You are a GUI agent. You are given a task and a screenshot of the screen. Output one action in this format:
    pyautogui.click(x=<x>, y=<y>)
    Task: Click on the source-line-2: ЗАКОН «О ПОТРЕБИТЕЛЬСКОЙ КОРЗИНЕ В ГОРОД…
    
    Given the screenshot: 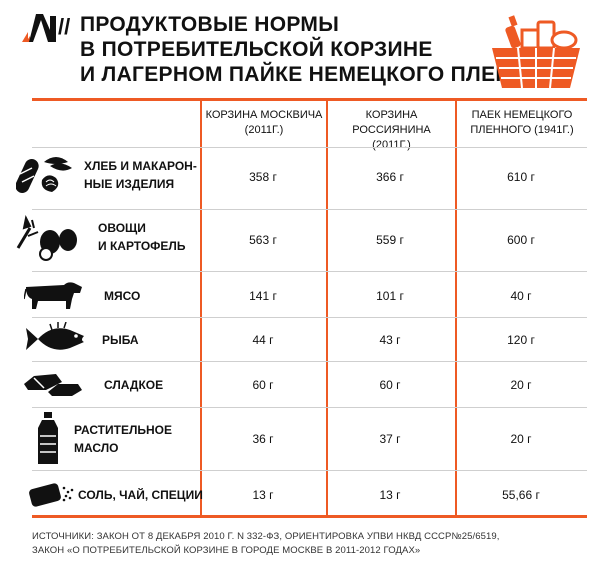 What is the action you would take?
    pyautogui.click(x=226, y=550)
    